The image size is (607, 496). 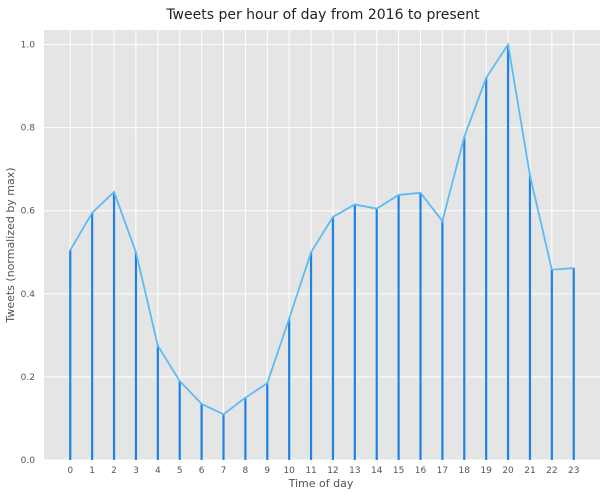 What do you see at coordinates (323, 471) in the screenshot?
I see `x-tick-labels: 0 1 2 3 4 5 6 7 8 9 10 11 12 13 14 15 16 17 18 19 20 21 22 23` at bounding box center [323, 471].